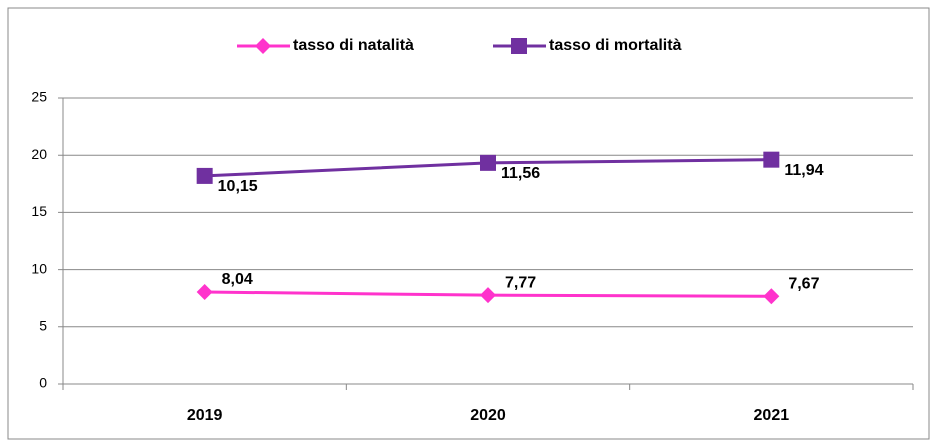 Image resolution: width=933 pixels, height=442 pixels. I want to click on x-tick-label: 2020, so click(488, 415).